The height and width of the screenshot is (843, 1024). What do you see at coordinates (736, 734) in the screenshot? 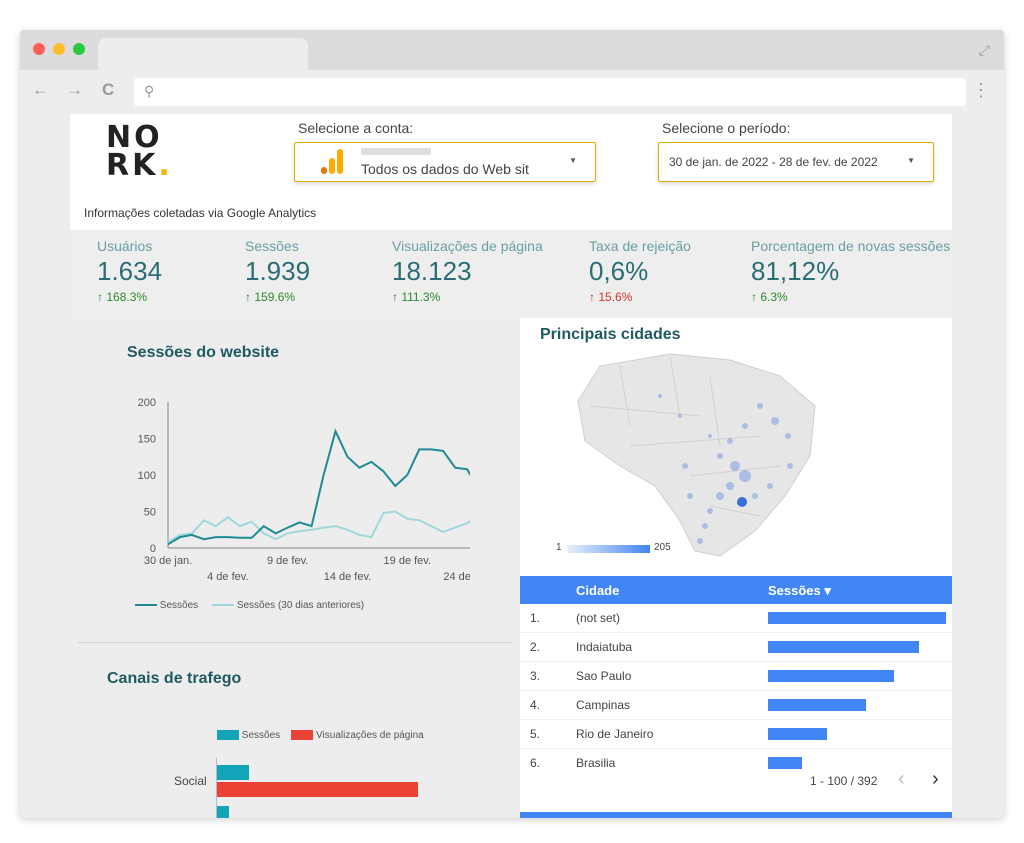
I see `table-row: 5. Rio de Janeiro` at bounding box center [736, 734].